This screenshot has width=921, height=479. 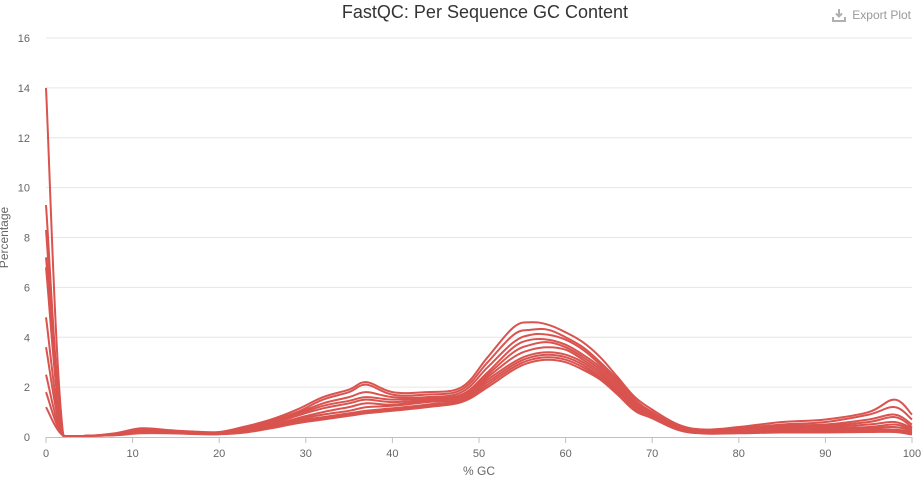 What do you see at coordinates (27, 388) in the screenshot?
I see `y-tick-label: 2` at bounding box center [27, 388].